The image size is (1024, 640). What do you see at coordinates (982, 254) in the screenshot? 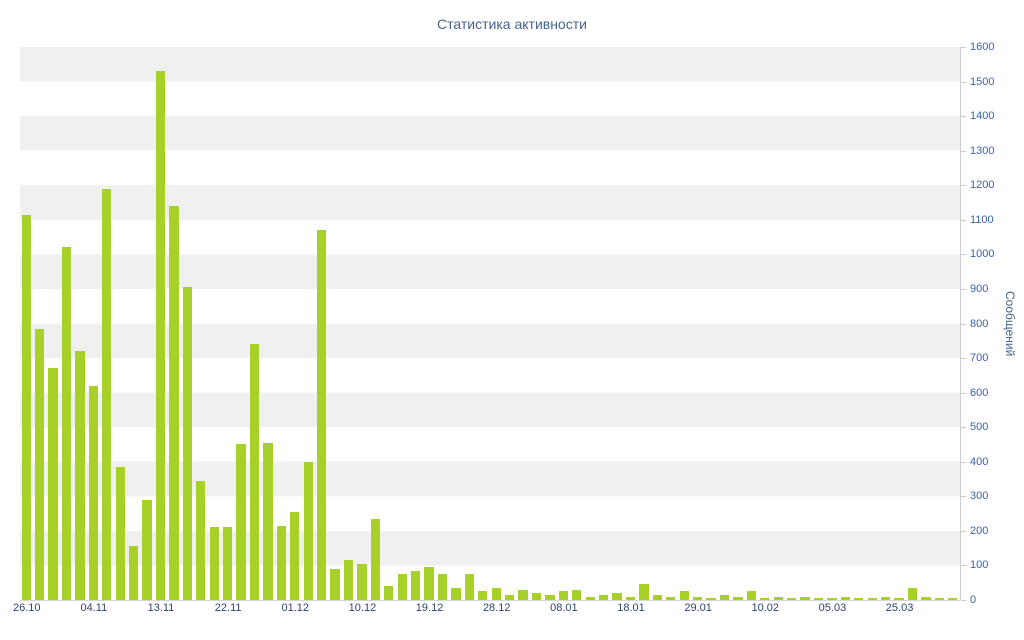
I see `y-tick-label: 1000` at bounding box center [982, 254].